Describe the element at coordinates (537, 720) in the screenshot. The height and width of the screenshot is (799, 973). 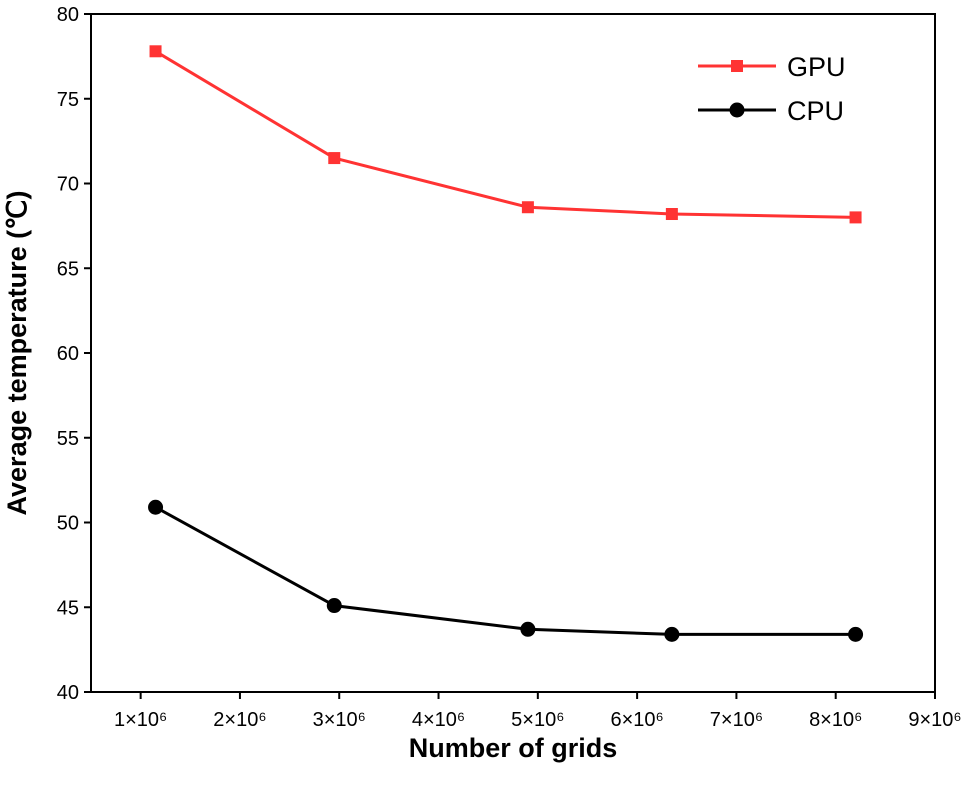
I see `x-tick-label: 5×10⁶` at that location.